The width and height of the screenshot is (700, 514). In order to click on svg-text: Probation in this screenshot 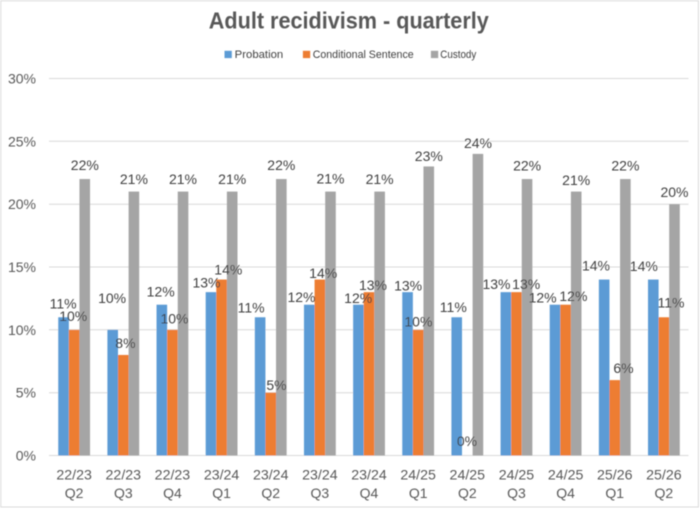, I will do `click(259, 55)`.